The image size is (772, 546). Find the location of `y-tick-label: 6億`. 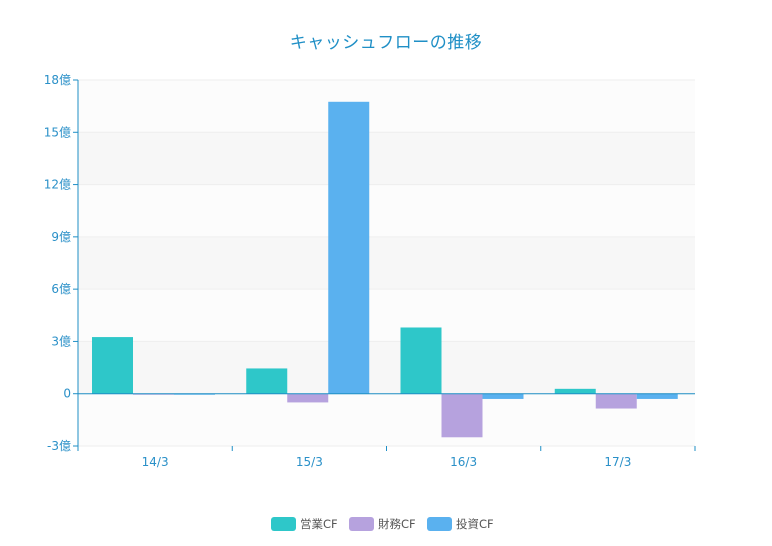

y-tick-label: 6億 is located at coordinates (61, 289).